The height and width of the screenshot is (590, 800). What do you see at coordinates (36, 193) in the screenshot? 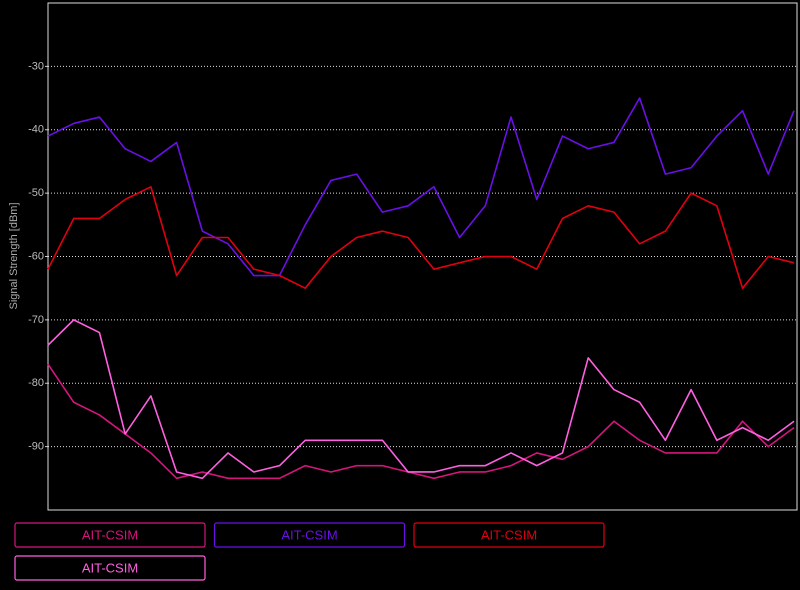
I see `y-tick-label: -50` at bounding box center [36, 193].